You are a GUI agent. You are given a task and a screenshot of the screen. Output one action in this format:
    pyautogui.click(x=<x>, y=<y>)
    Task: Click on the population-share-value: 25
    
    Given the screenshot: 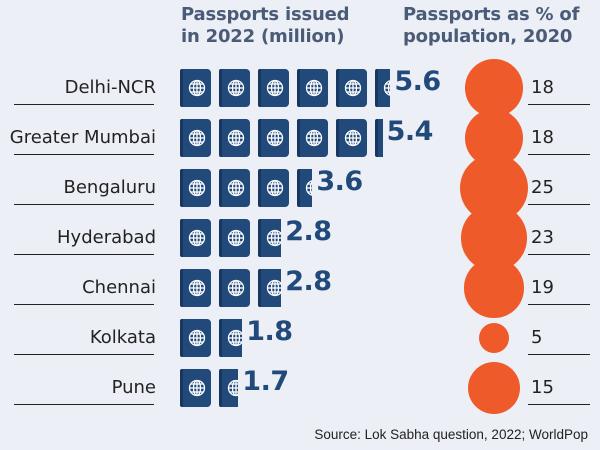 What is the action you would take?
    pyautogui.click(x=542, y=187)
    